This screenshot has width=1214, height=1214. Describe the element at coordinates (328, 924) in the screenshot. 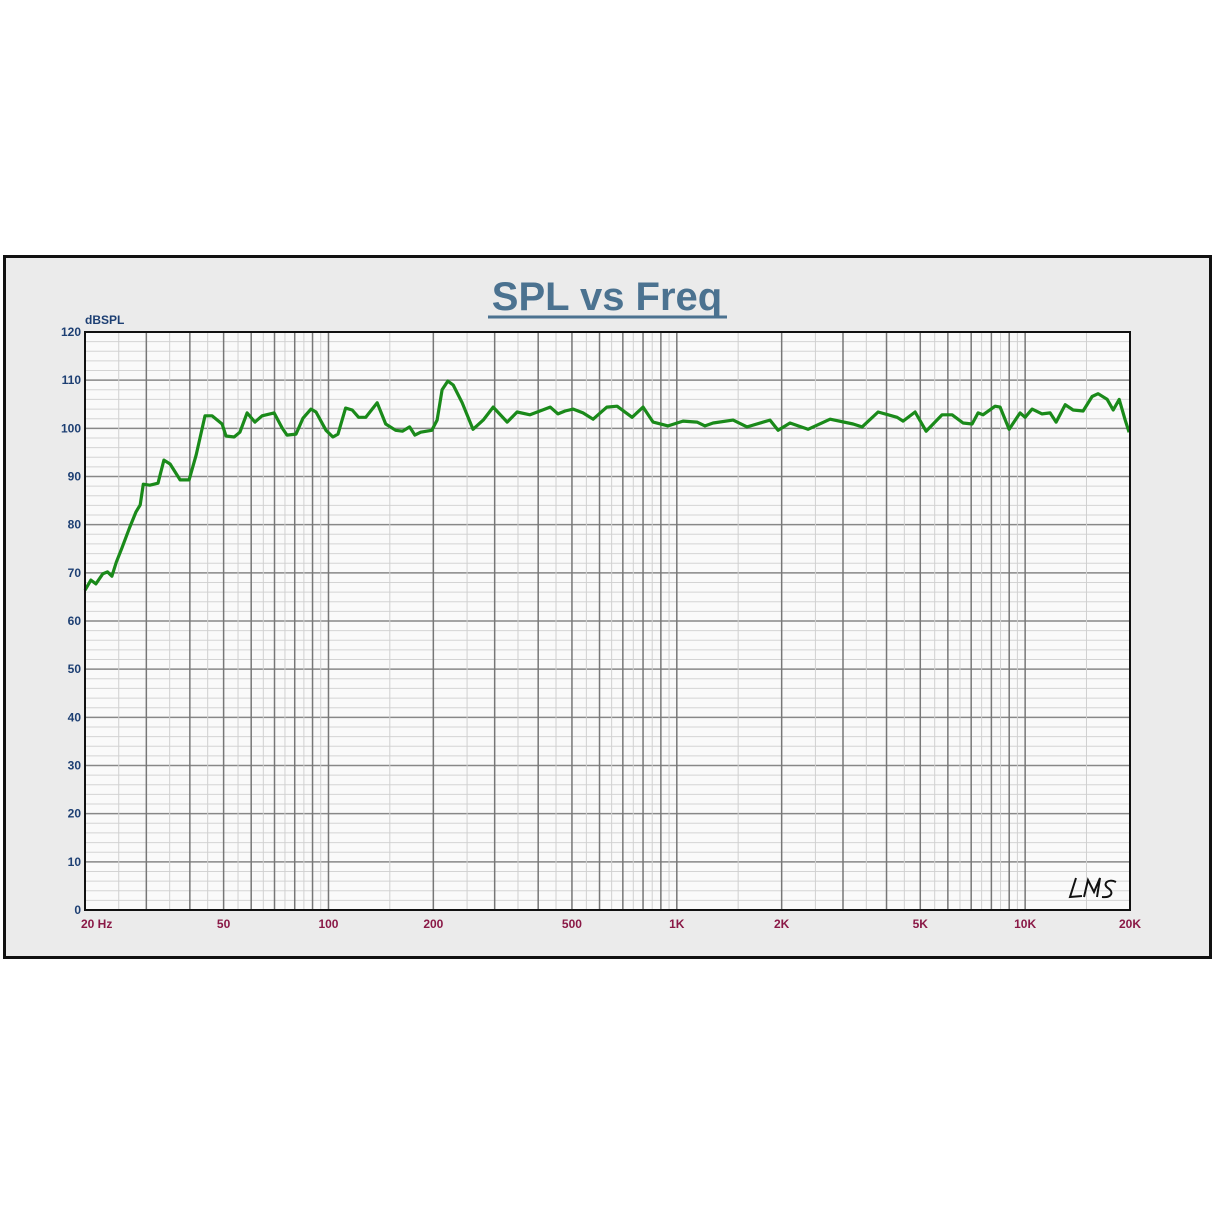

I see `x-tick-label: 100` at that location.